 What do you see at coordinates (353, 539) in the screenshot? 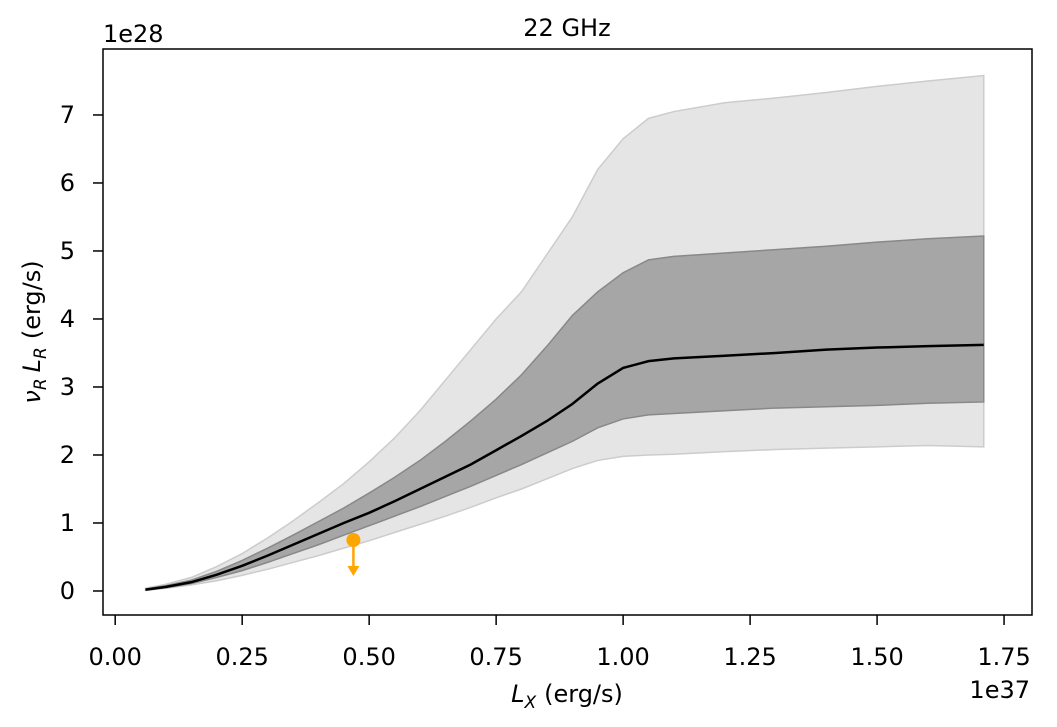
I see `data-point` at bounding box center [353, 539].